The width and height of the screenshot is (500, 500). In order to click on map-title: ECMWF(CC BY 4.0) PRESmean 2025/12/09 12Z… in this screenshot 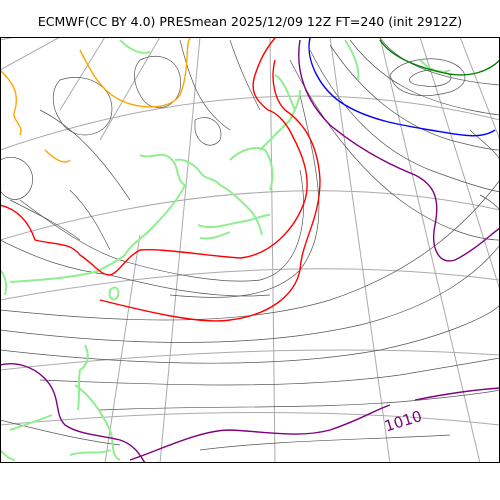, I will do `click(250, 21)`.